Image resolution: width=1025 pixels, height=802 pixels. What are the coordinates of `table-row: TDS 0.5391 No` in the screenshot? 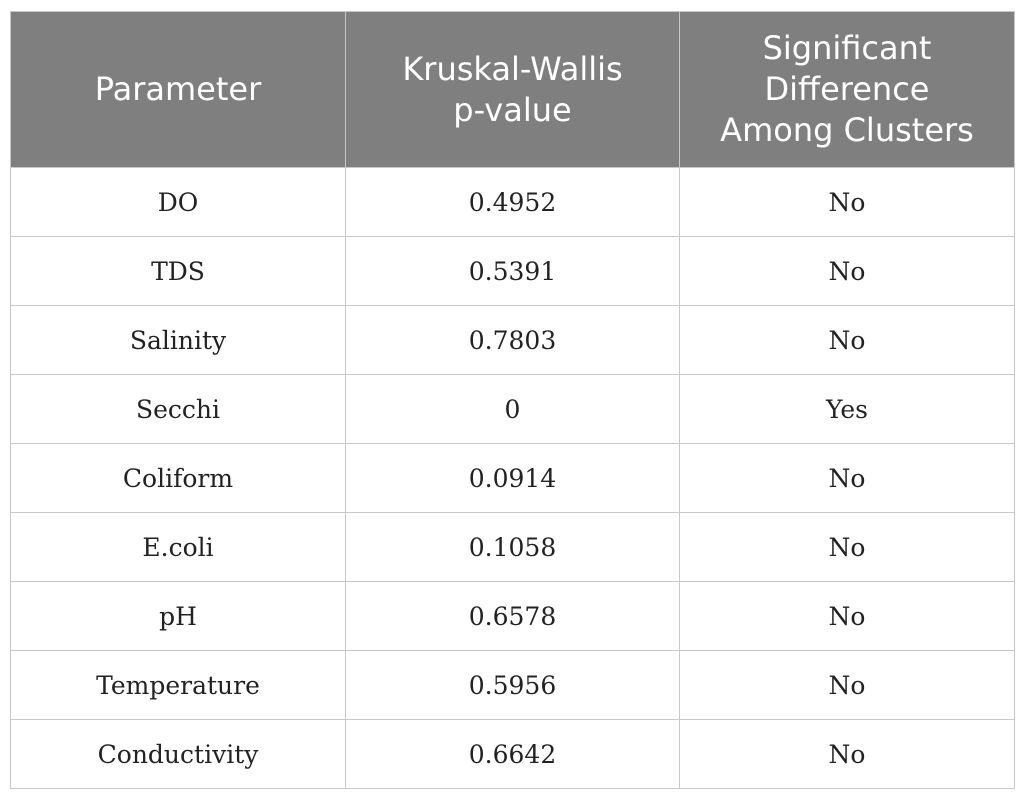 It's located at (512, 271).